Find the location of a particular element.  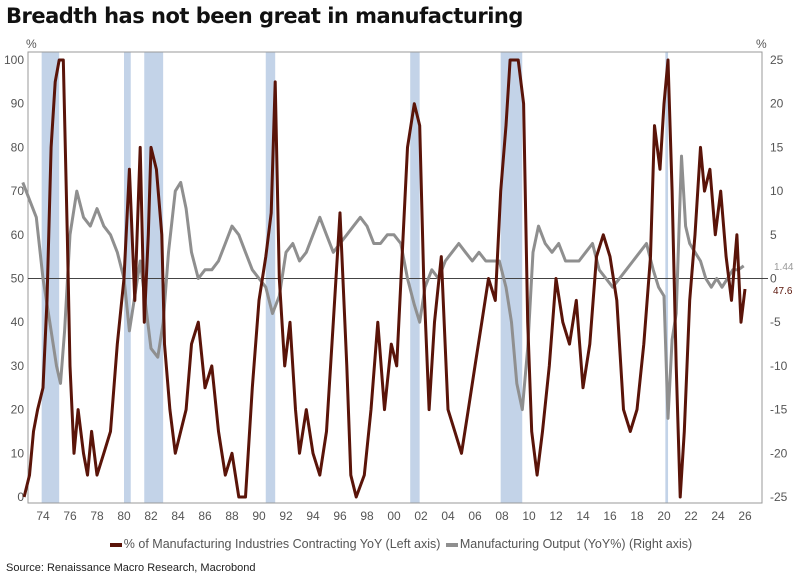

legend-swatch-contracting is located at coordinates (115, 544).